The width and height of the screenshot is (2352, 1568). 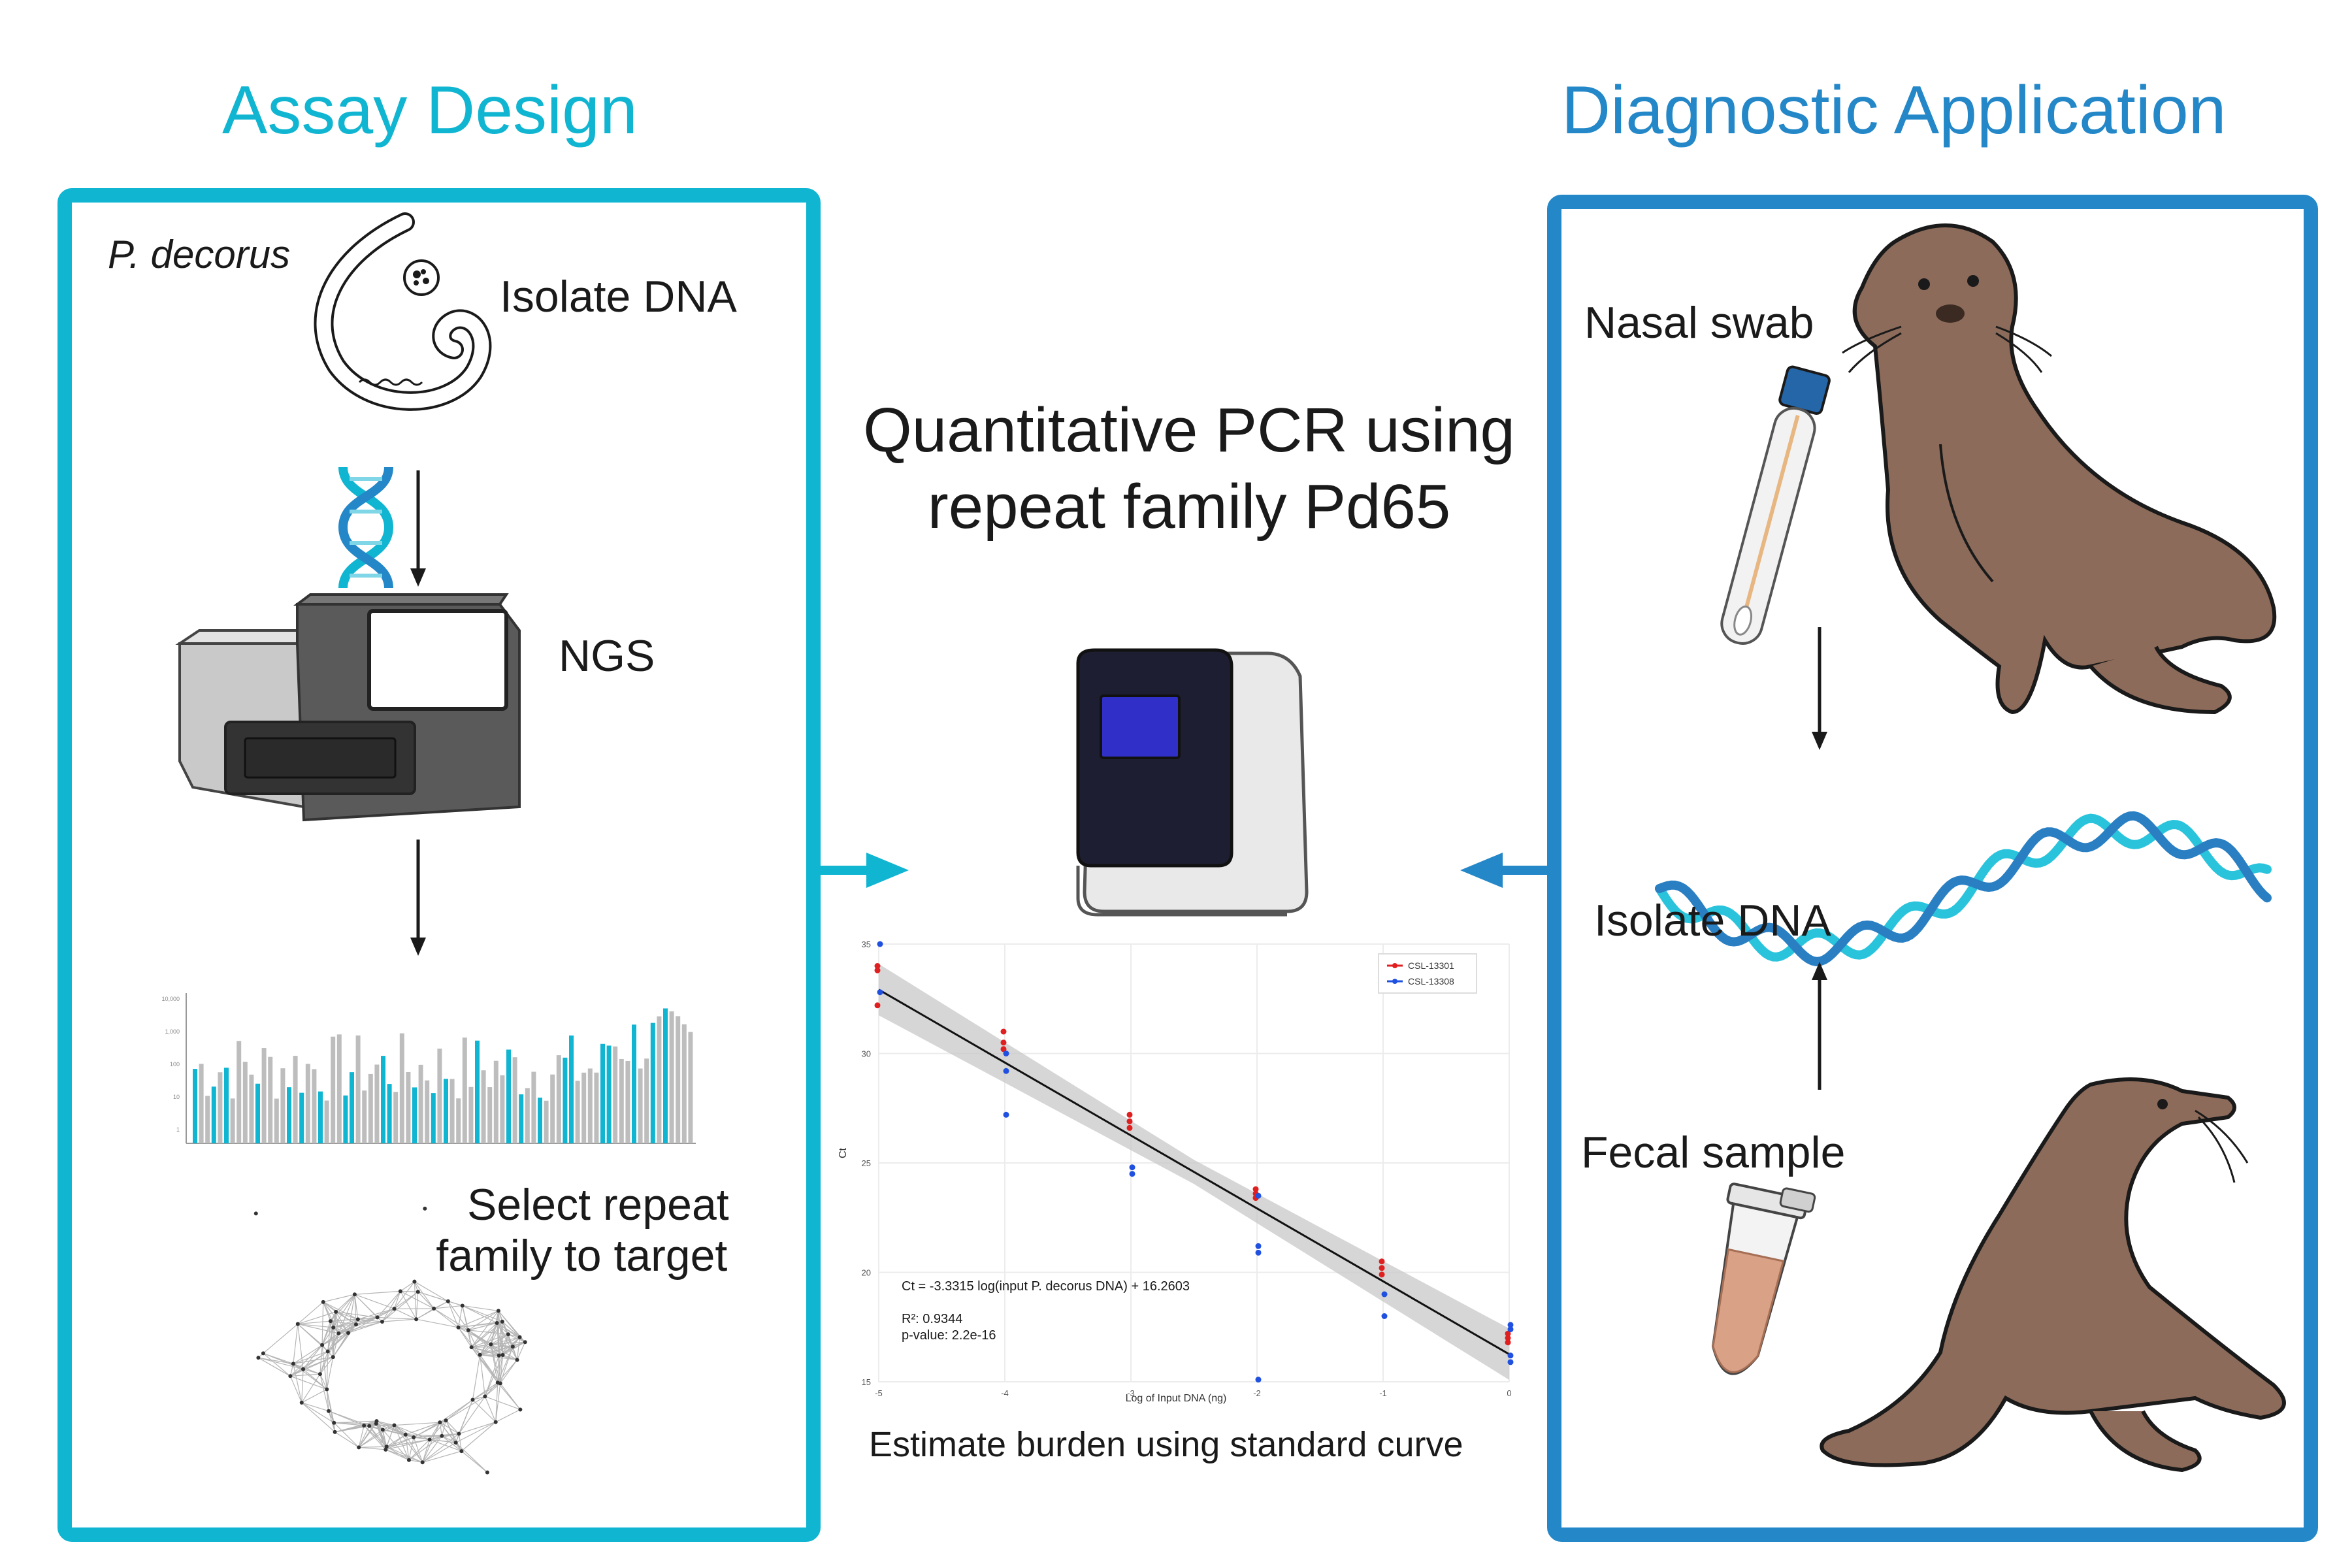 I want to click on sea-lion-bottom-icon, so click(x=2053, y=1275).